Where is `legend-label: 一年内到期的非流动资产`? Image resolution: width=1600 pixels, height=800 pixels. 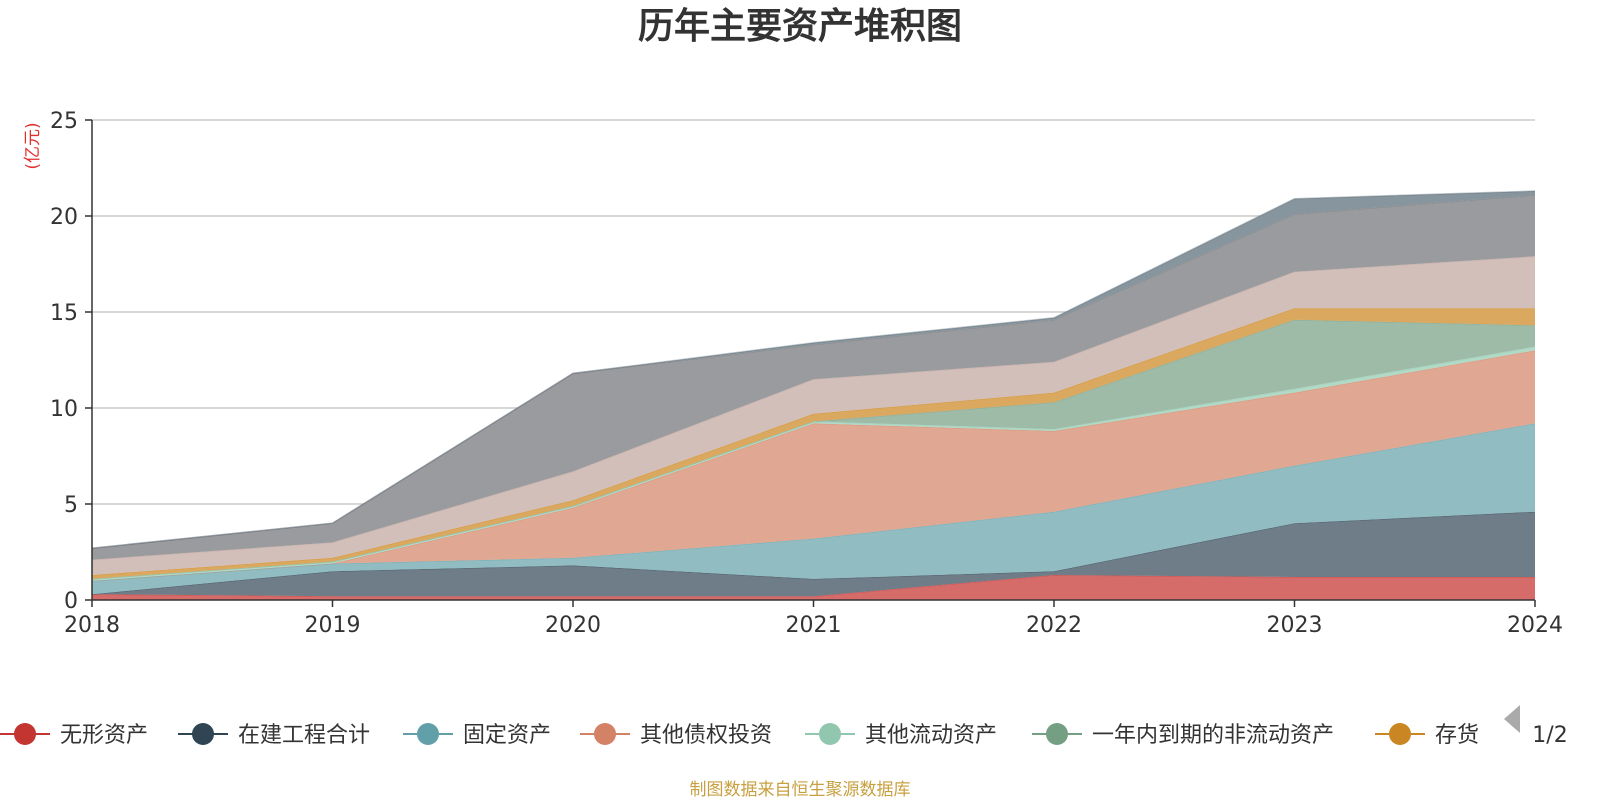
legend-label: 一年内到期的非流动资产 is located at coordinates (1213, 735).